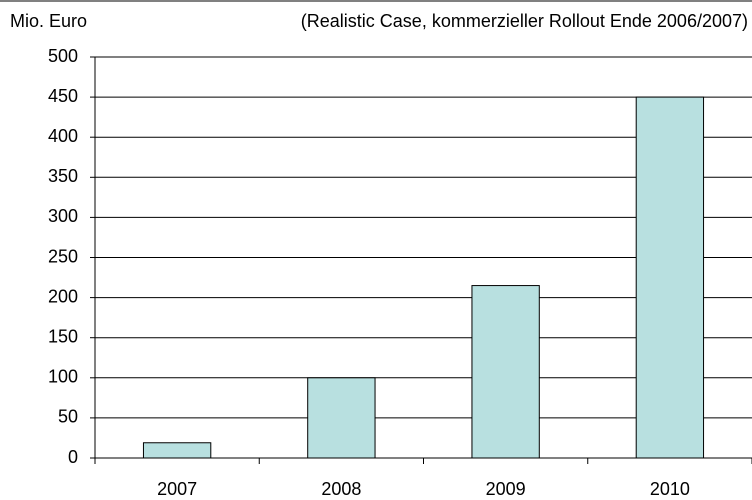 The image size is (752, 500). What do you see at coordinates (63, 96) in the screenshot?
I see `y-tick-label: 450` at bounding box center [63, 96].